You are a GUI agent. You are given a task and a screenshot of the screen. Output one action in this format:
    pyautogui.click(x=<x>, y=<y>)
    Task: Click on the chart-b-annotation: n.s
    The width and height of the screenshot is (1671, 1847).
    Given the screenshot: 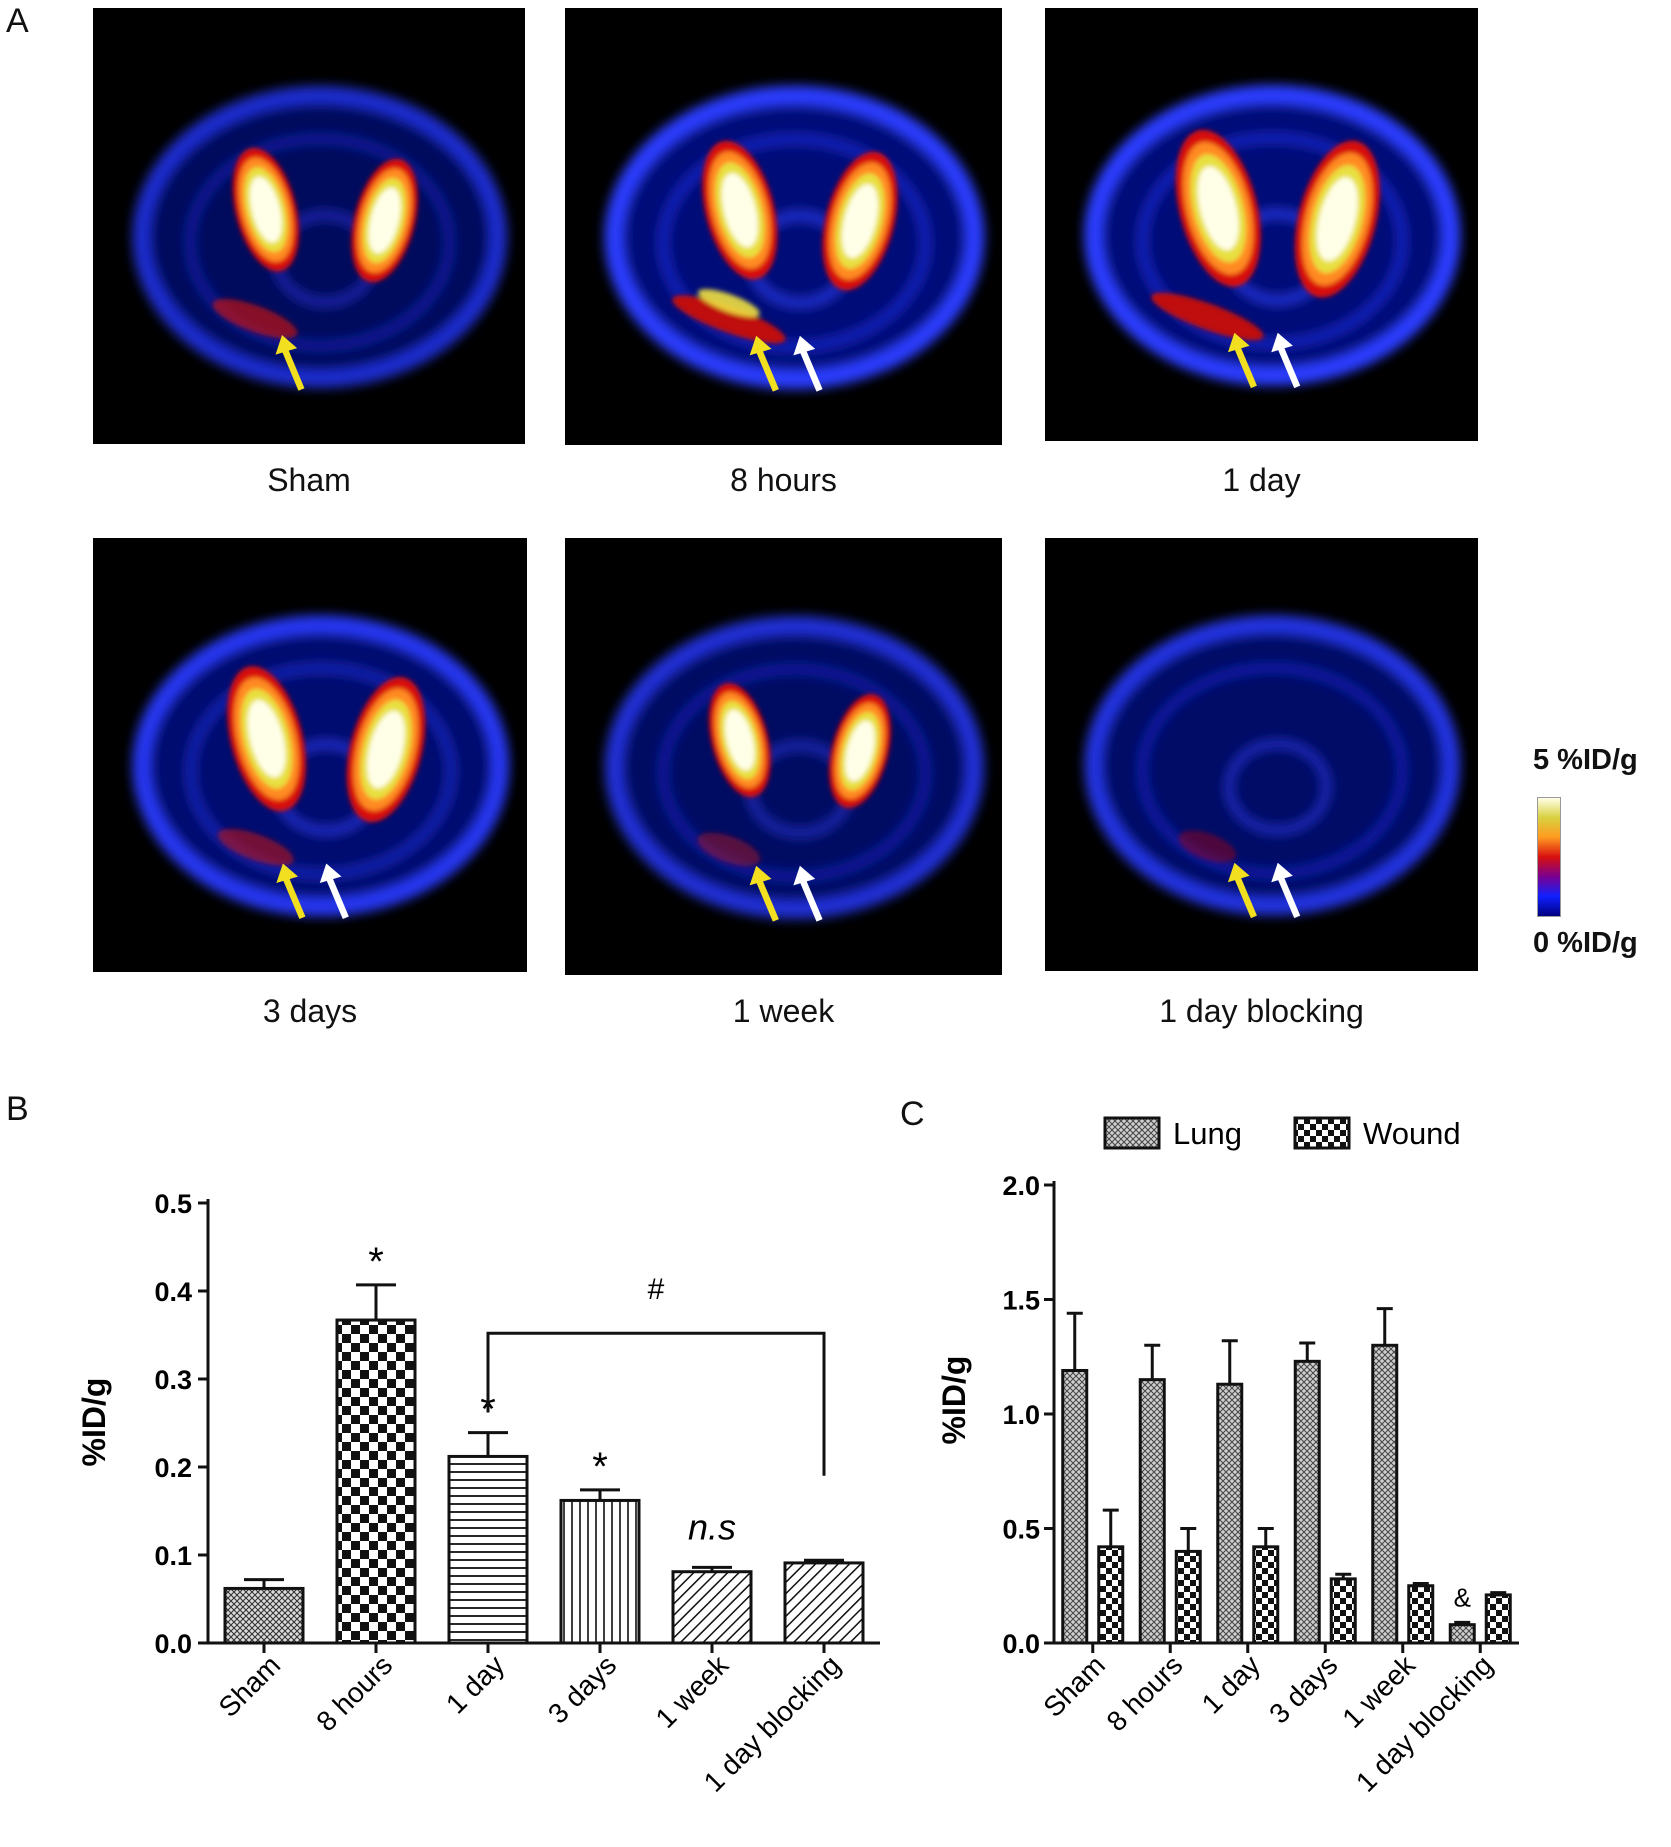 What is the action you would take?
    pyautogui.click(x=712, y=1527)
    